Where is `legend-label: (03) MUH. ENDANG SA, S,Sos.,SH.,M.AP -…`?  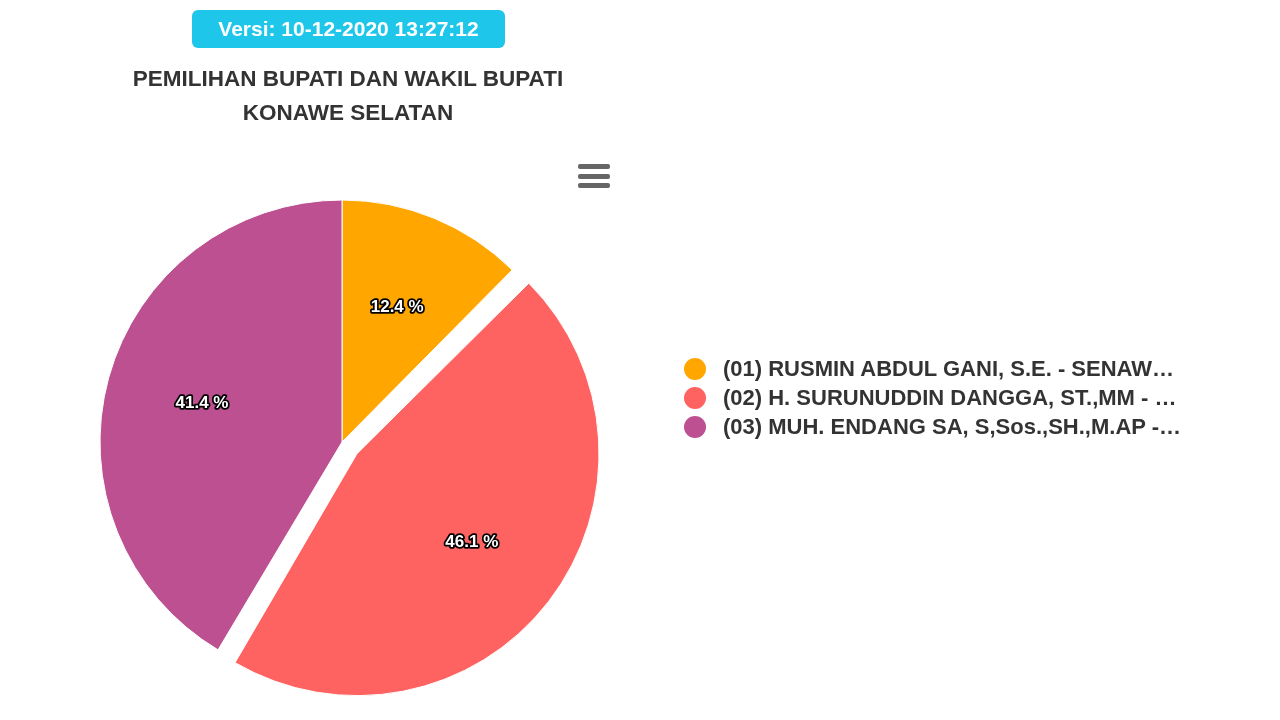 legend-label: (03) MUH. ENDANG SA, S,Sos.,SH.,M.AP -… is located at coordinates (952, 426).